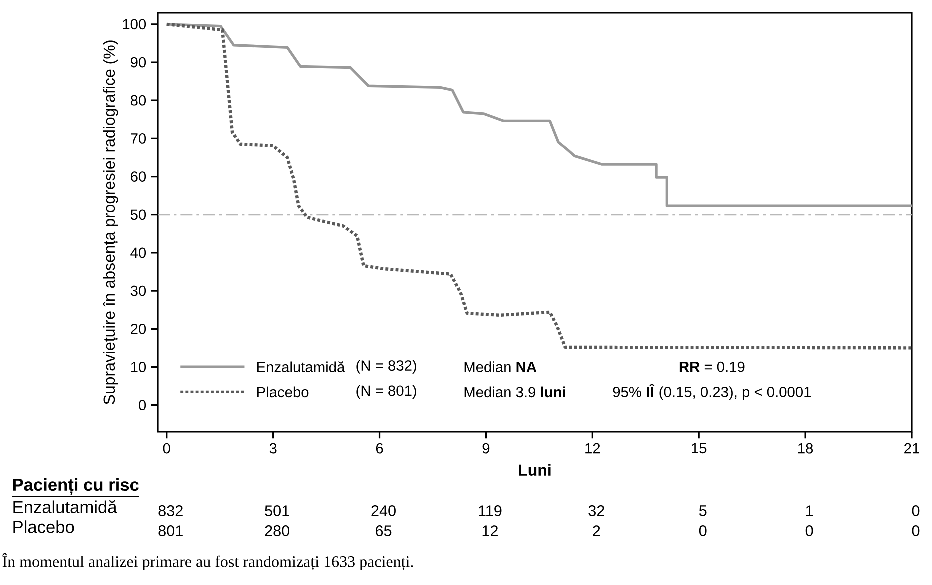  Describe the element at coordinates (277, 511) in the screenshot. I see `text: 501` at that location.